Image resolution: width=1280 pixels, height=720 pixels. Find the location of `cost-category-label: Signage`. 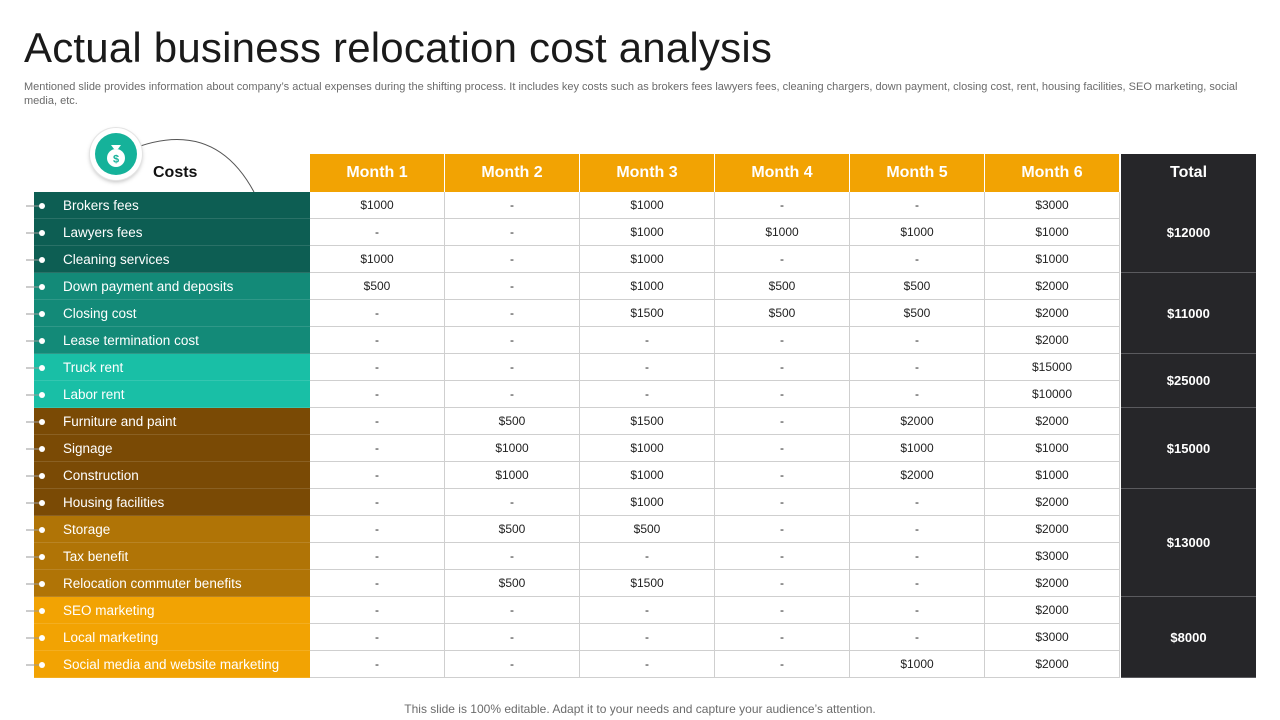

cost-category-label: Signage is located at coordinates (88, 448).